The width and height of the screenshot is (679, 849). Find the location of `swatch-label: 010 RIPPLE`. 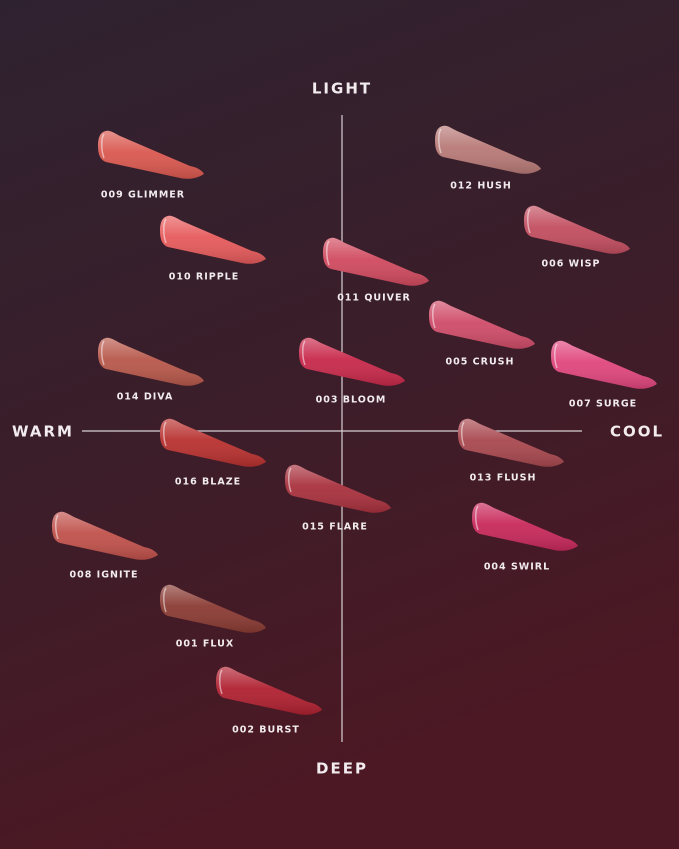

swatch-label: 010 RIPPLE is located at coordinates (204, 277).